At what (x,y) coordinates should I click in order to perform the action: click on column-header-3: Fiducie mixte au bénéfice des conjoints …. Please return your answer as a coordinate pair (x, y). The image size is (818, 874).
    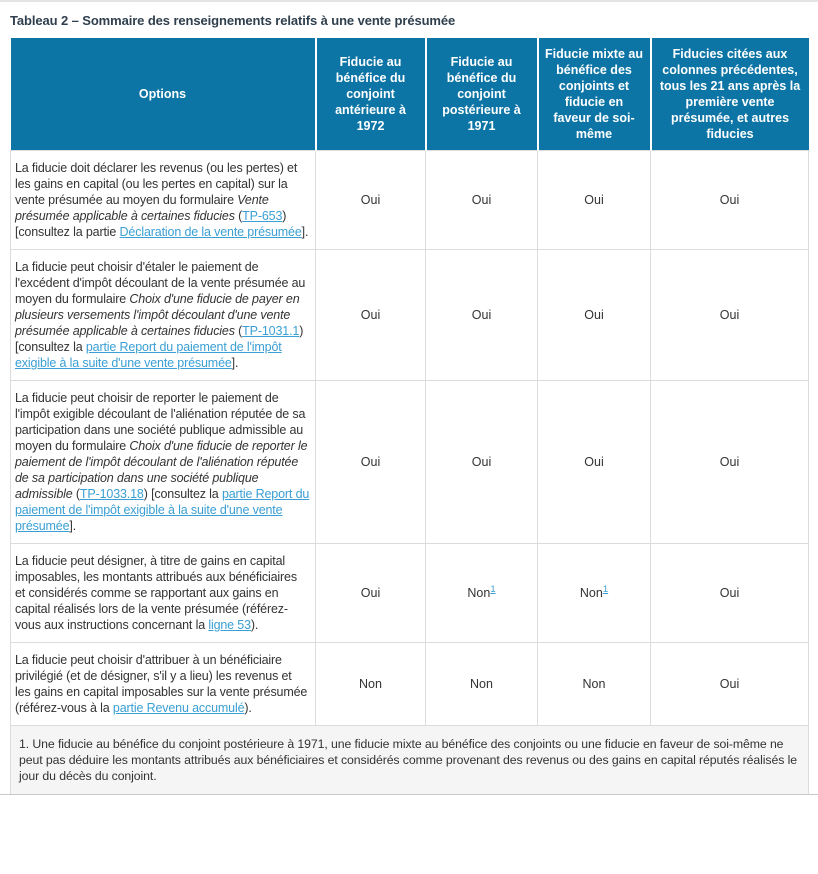
    Looking at the image, I should click on (594, 94).